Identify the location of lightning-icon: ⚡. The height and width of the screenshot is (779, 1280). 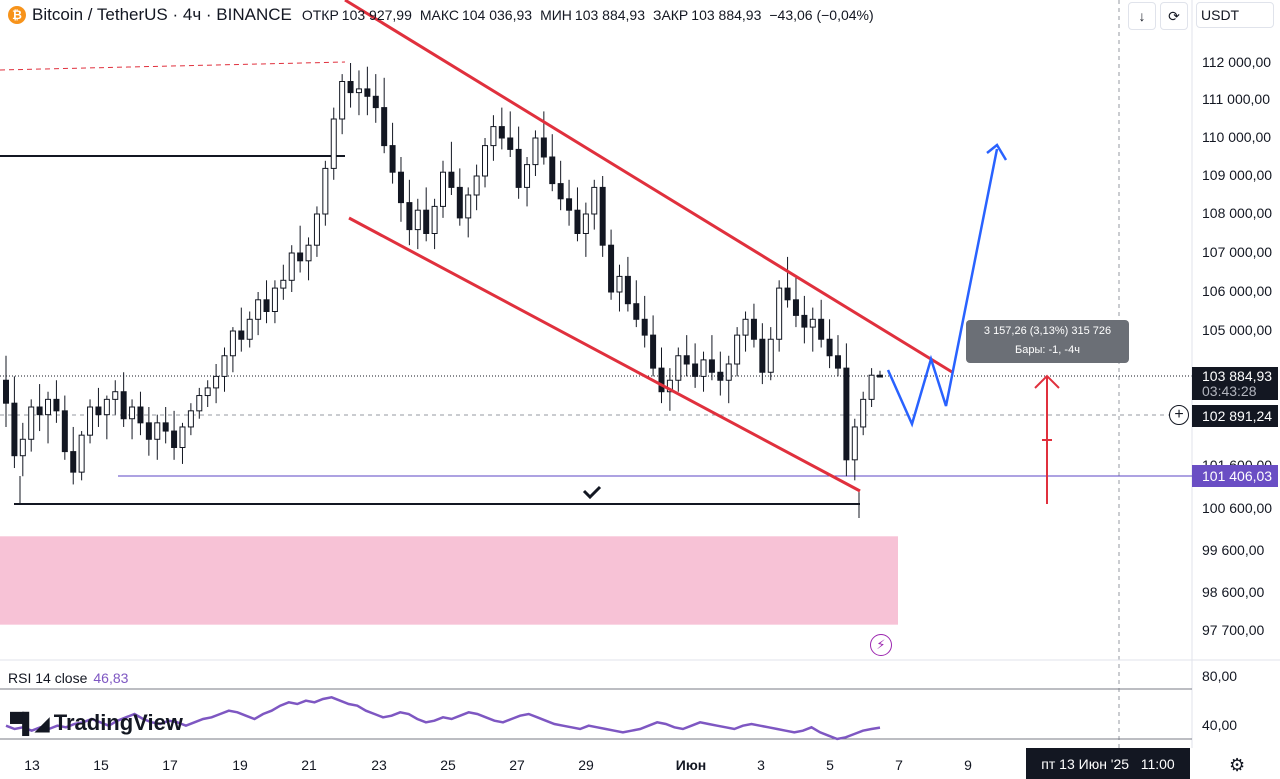
(881, 645).